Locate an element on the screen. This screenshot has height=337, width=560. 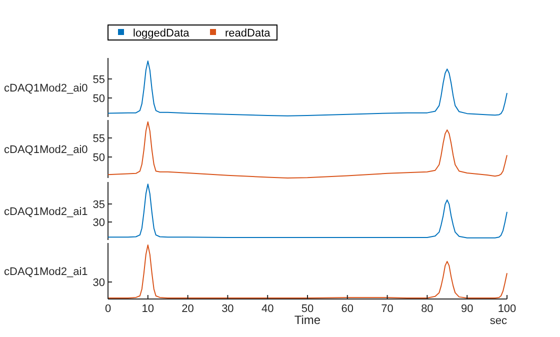
y-tick-label: 30 is located at coordinates (98, 222).